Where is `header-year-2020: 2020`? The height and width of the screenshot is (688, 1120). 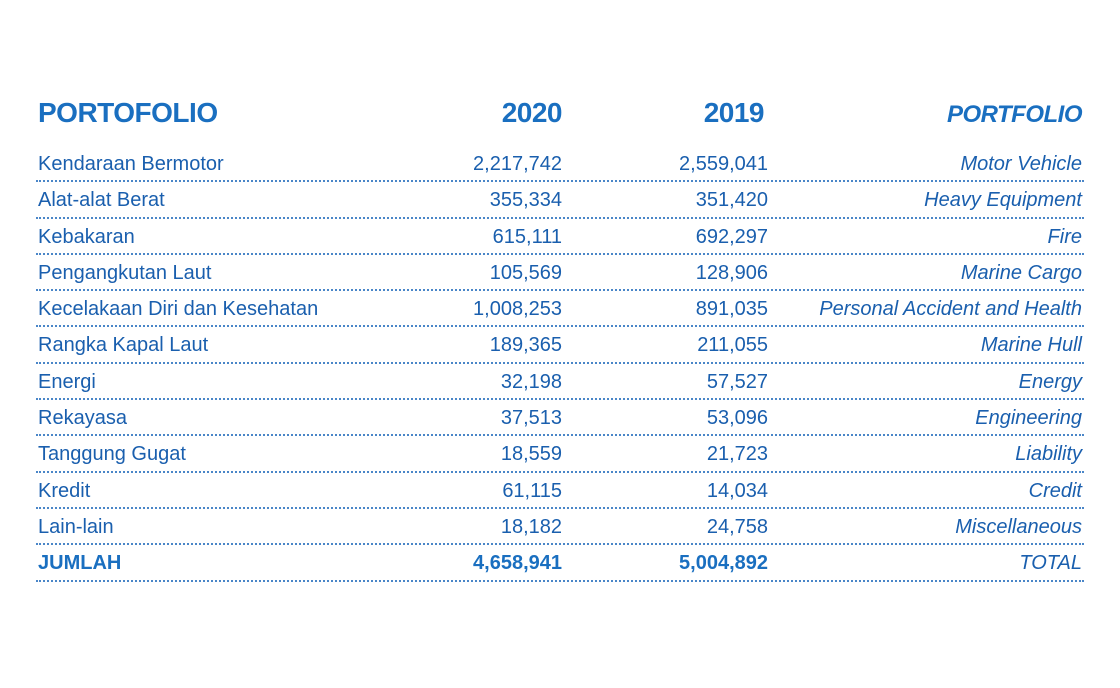
header-year-2020: 2020 is located at coordinates (532, 112).